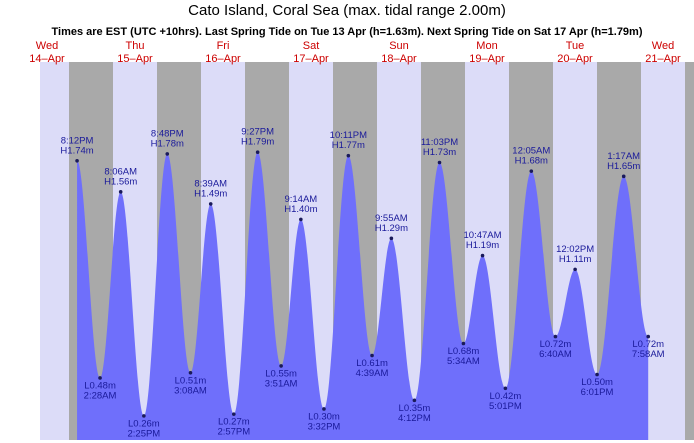 The image size is (694, 443). What do you see at coordinates (483, 235) in the screenshot?
I see `time-label: 10:47AM` at bounding box center [483, 235].